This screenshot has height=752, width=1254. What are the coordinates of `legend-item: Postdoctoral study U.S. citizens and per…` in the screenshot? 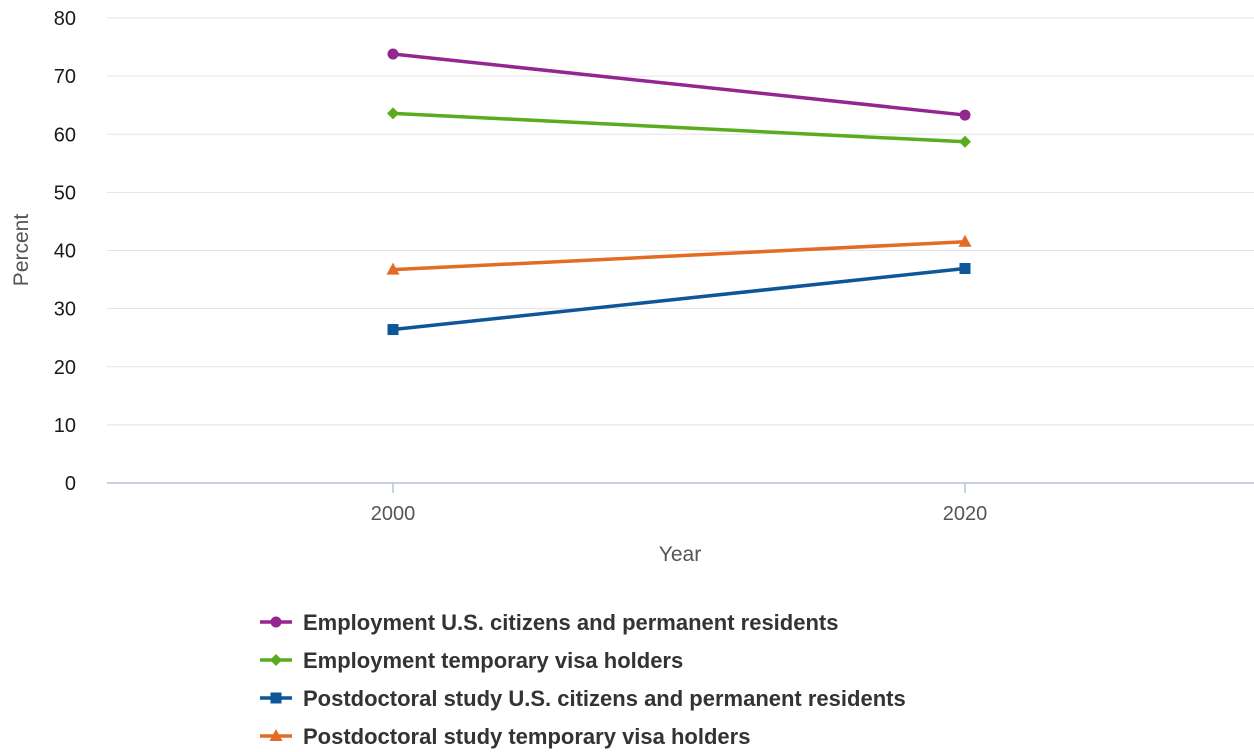 It's located at (583, 698).